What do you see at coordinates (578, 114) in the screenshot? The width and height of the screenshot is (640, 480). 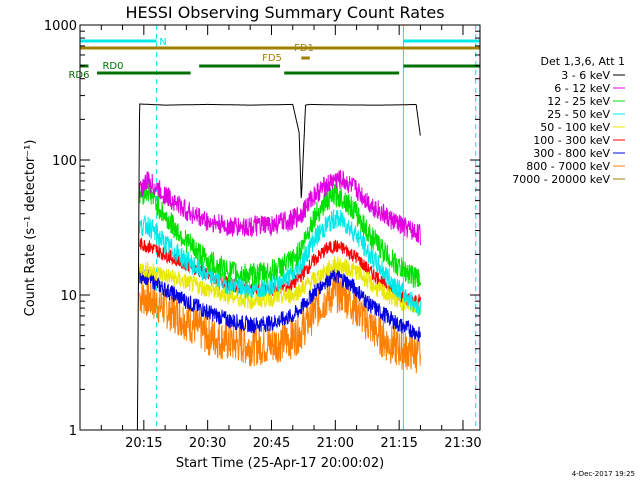 I see `legend-label: 25 - 50 keV` at bounding box center [578, 114].